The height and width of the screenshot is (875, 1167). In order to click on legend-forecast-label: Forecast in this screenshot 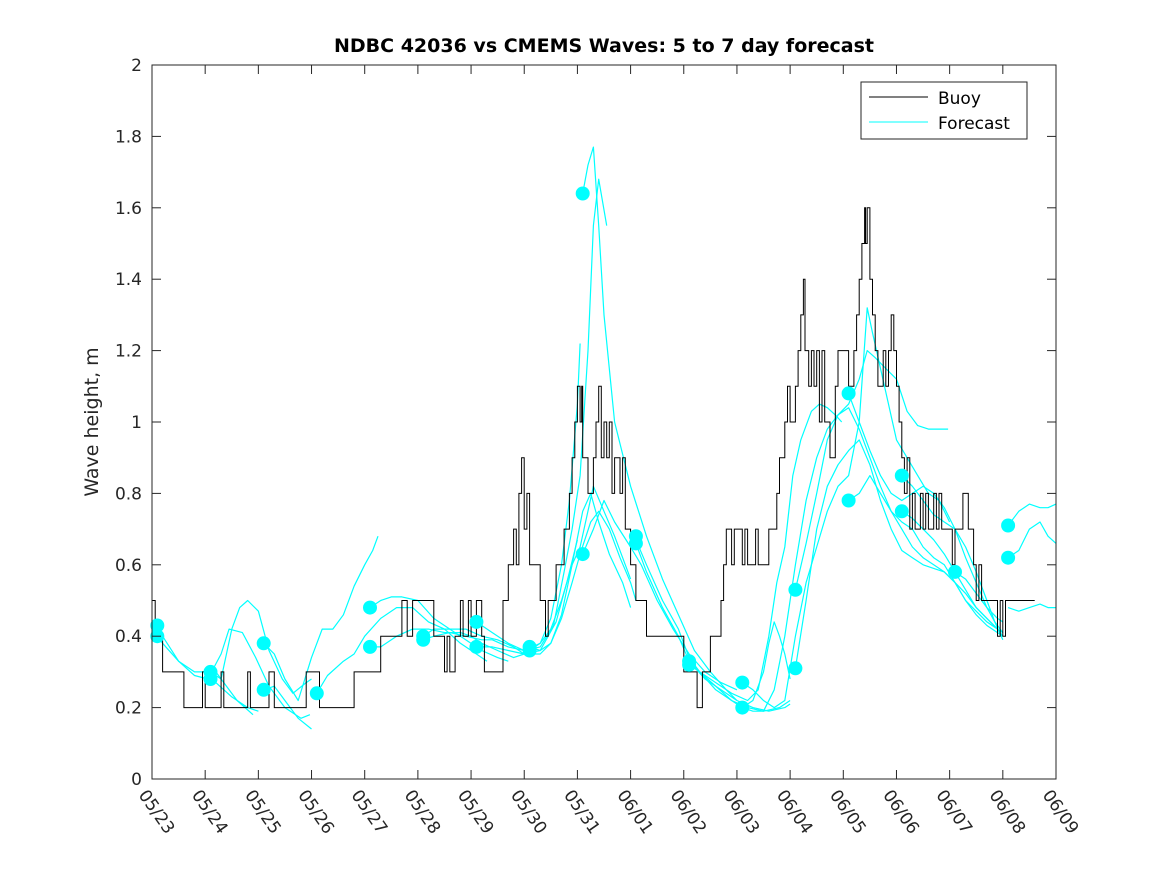, I will do `click(974, 124)`.